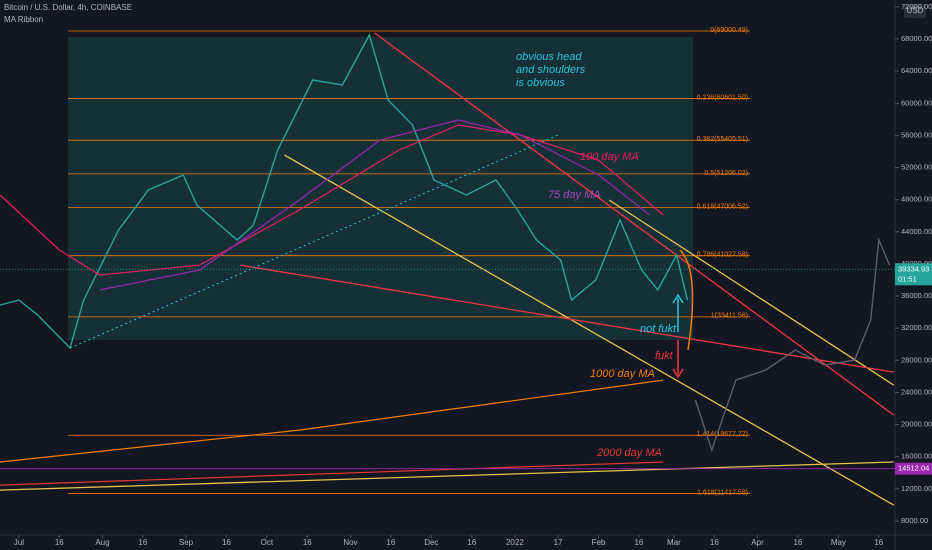 This screenshot has width=932, height=550. What do you see at coordinates (431, 542) in the screenshot?
I see `x-tick-label: Dec` at bounding box center [431, 542].